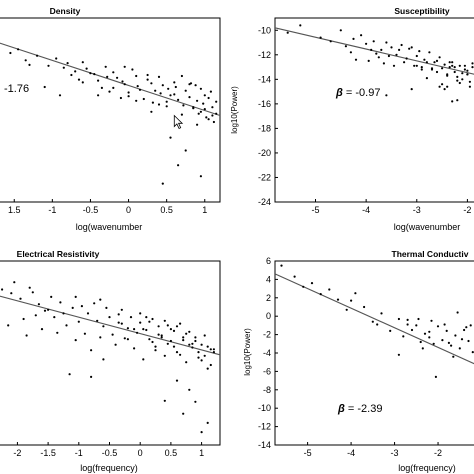 The width and height of the screenshot is (474, 474). I want to click on electrical-resistivity-regression-line, so click(110, 325).